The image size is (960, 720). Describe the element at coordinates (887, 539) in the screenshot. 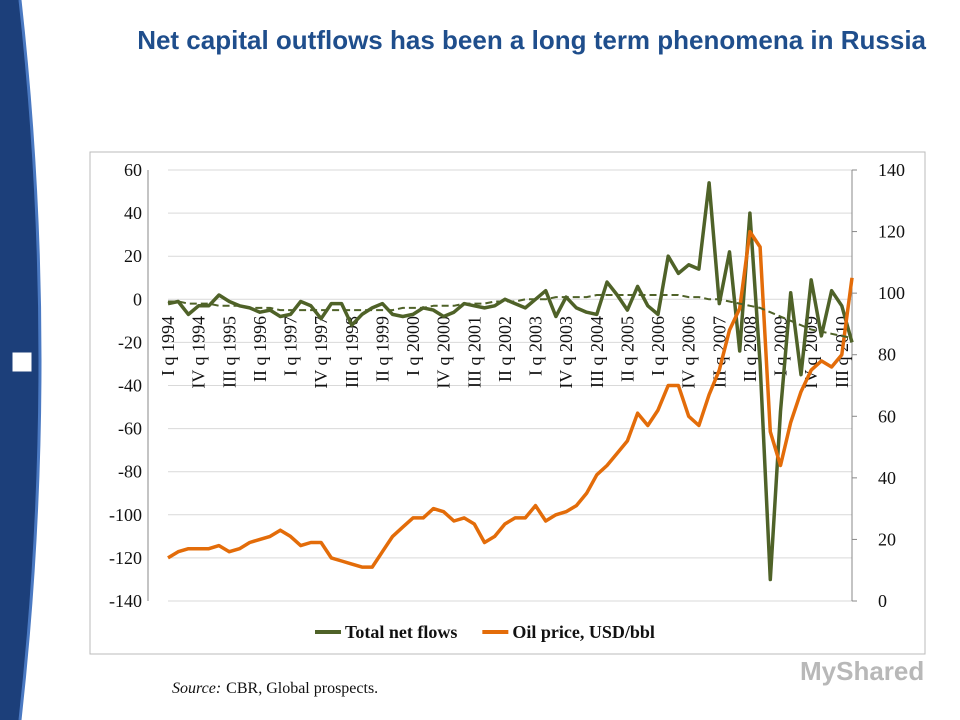

I see `y2-tick-label: 20` at that location.